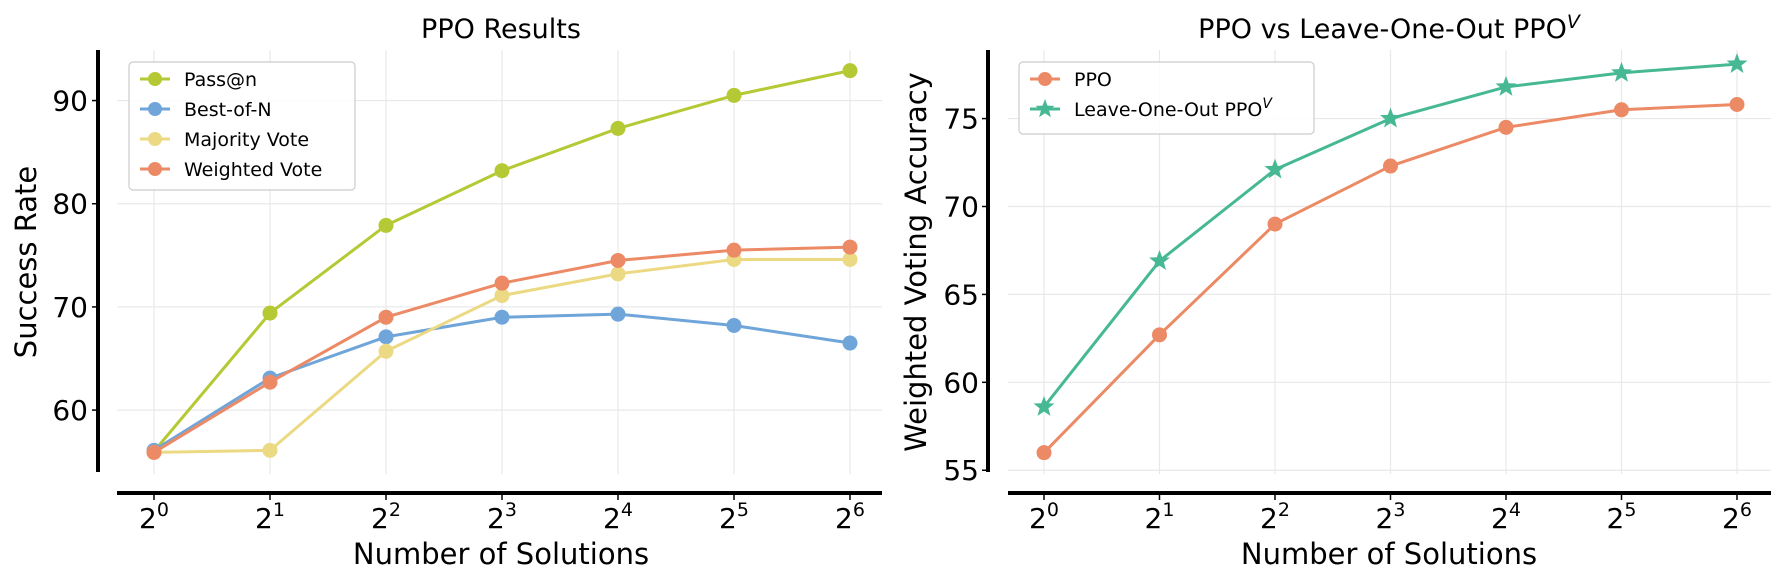 The width and height of the screenshot is (1785, 585). Describe the element at coordinates (961, 119) in the screenshot. I see `y-tick-label: 75` at that location.